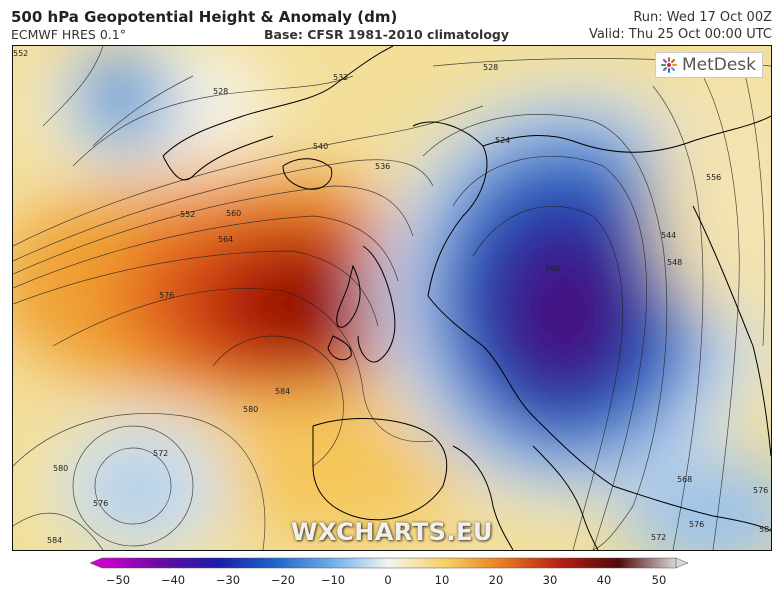  Describe the element at coordinates (718, 65) in the screenshot. I see `metdesk-logo-text: MetDesk` at that location.